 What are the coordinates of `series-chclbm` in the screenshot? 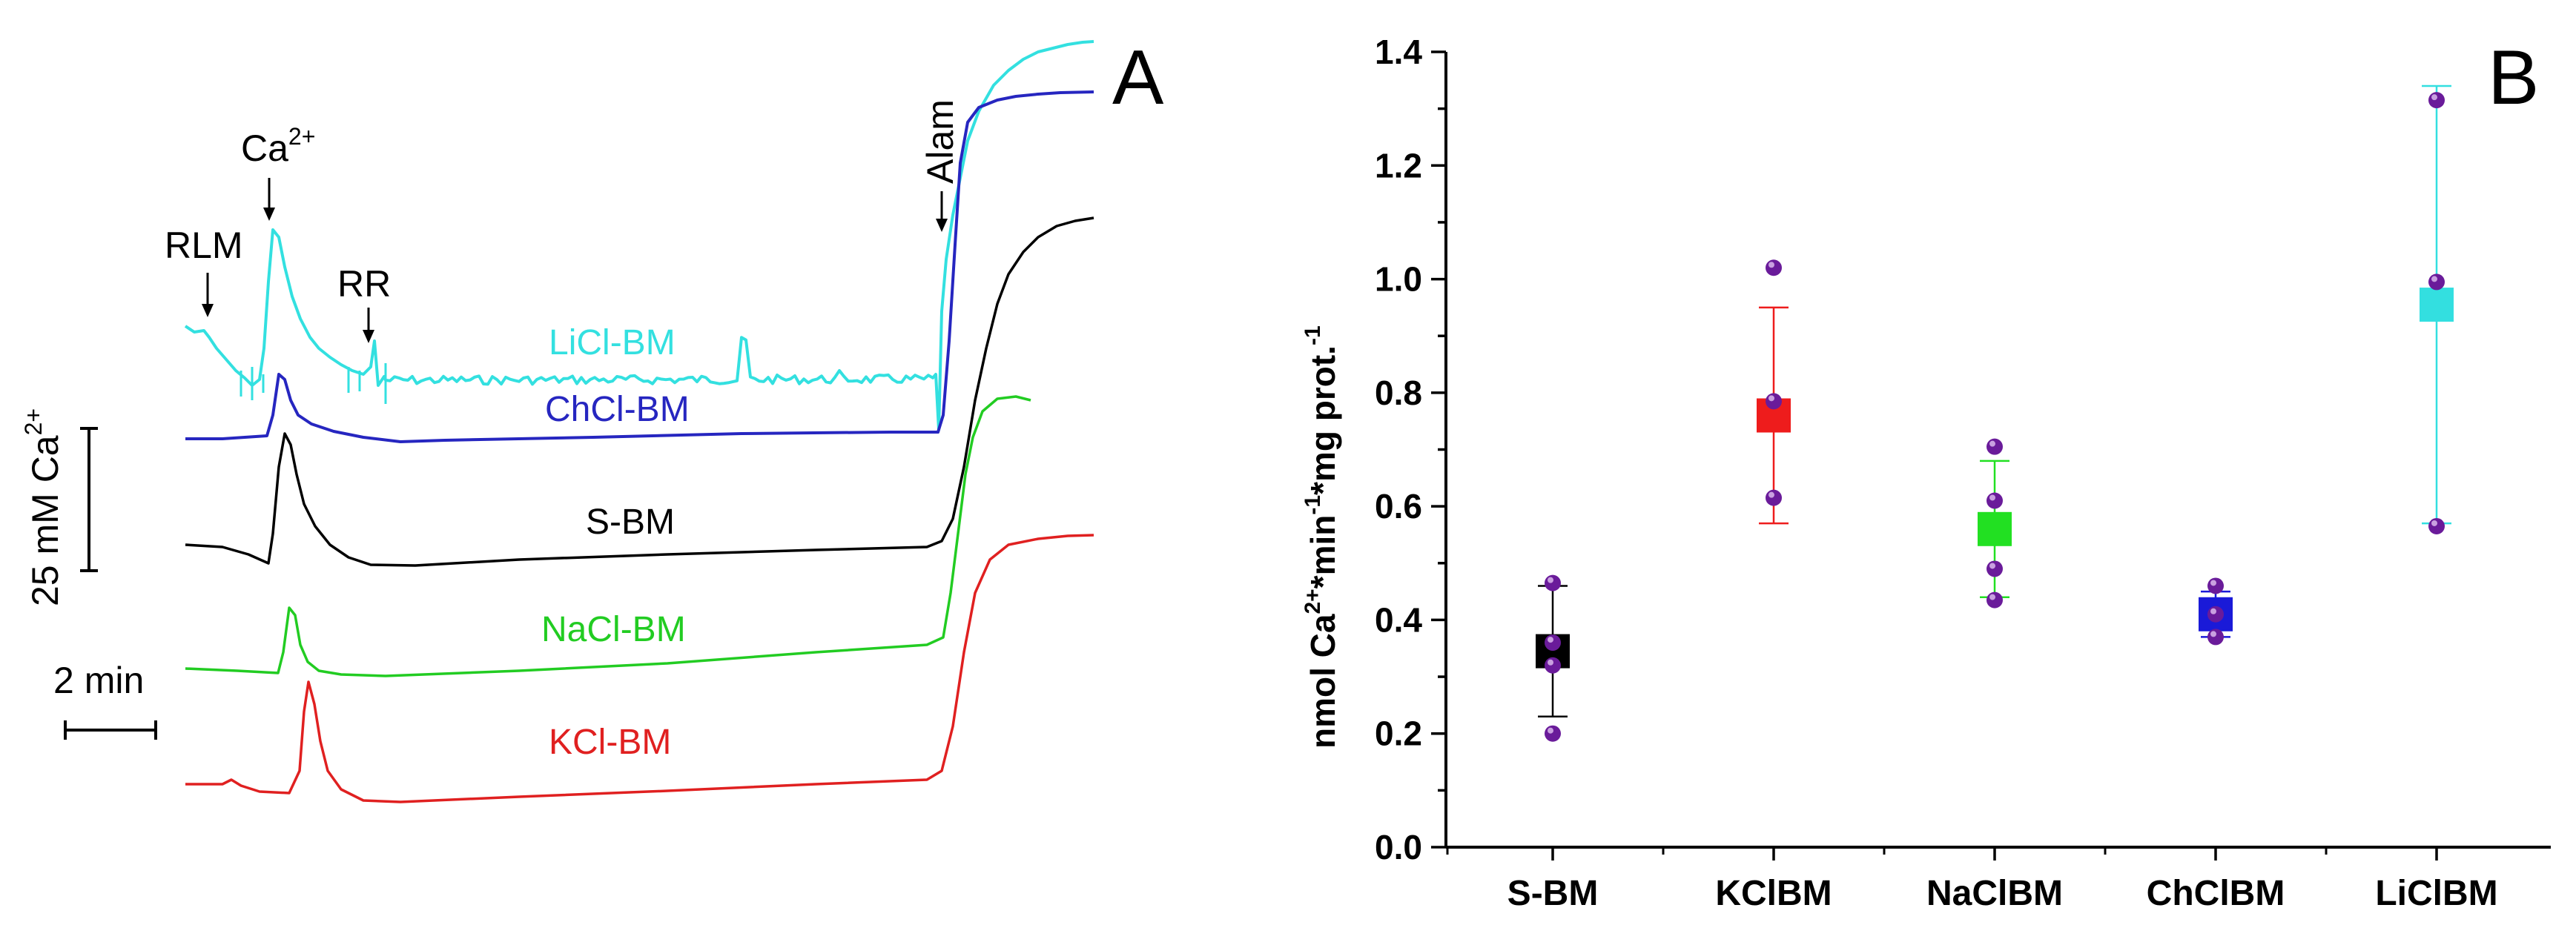 It's located at (2216, 612).